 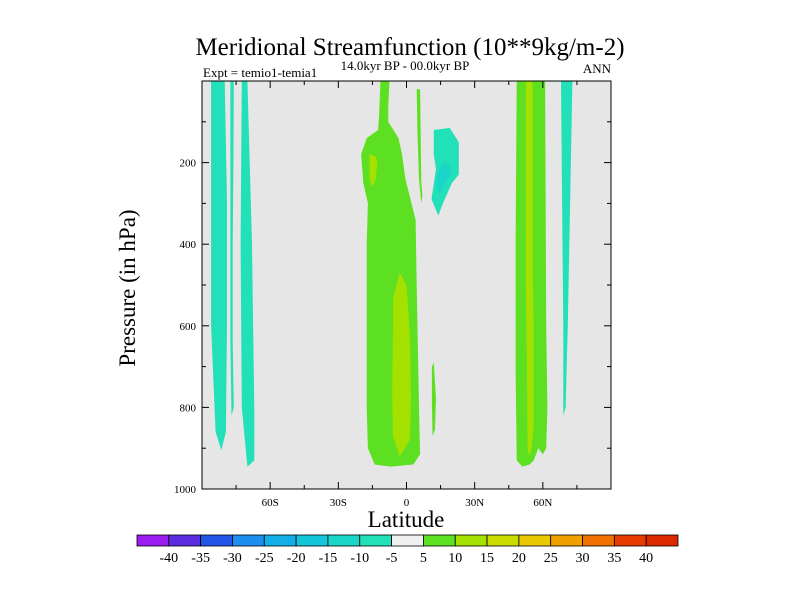 I want to click on x-tick-label: 30N, so click(x=474, y=503).